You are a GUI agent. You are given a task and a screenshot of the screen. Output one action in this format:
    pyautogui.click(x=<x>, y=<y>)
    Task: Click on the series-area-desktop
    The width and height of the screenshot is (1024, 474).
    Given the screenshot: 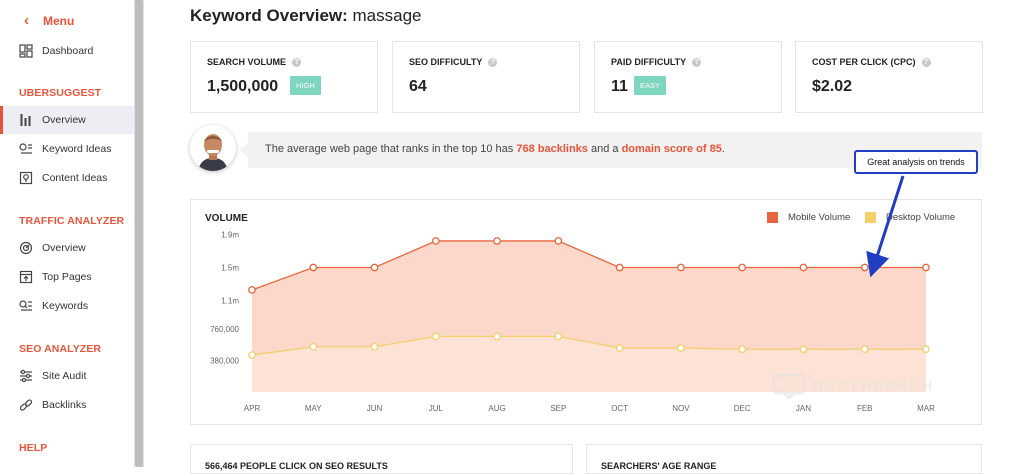 What is the action you would take?
    pyautogui.click(x=589, y=364)
    